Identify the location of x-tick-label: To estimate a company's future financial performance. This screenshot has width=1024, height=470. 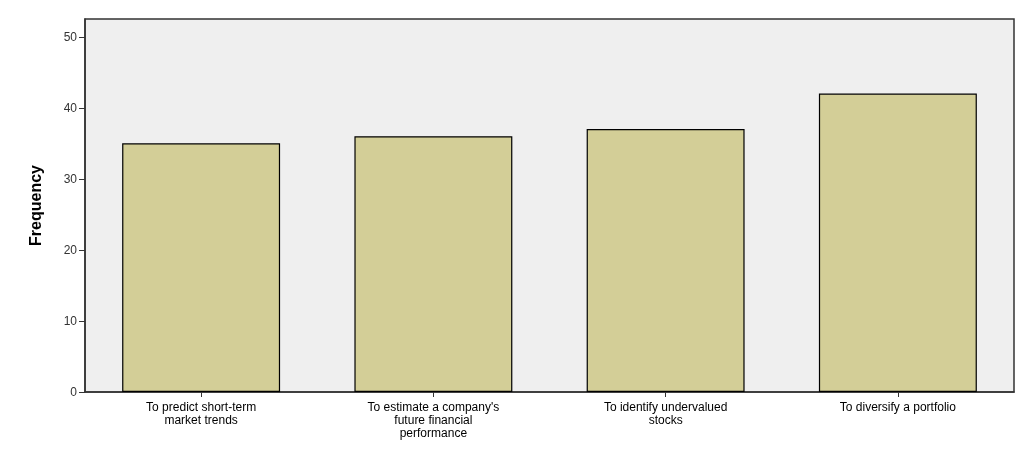
(433, 419).